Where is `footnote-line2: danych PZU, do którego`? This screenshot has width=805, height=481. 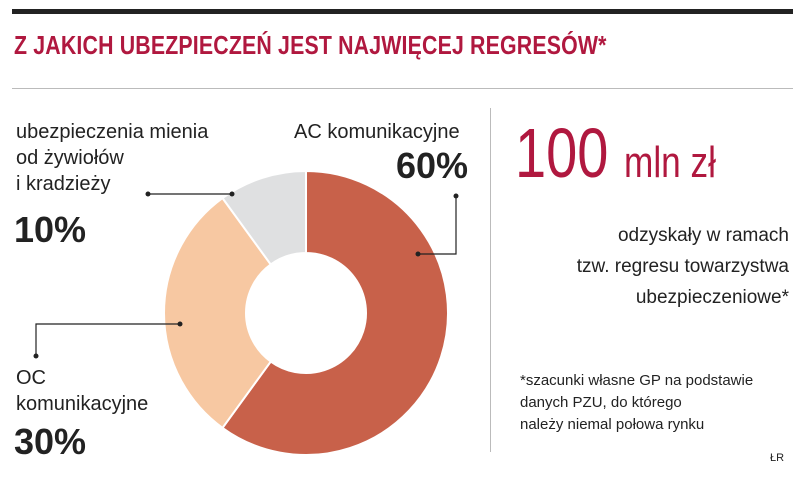
footnote-line2: danych PZU, do którego is located at coordinates (601, 402).